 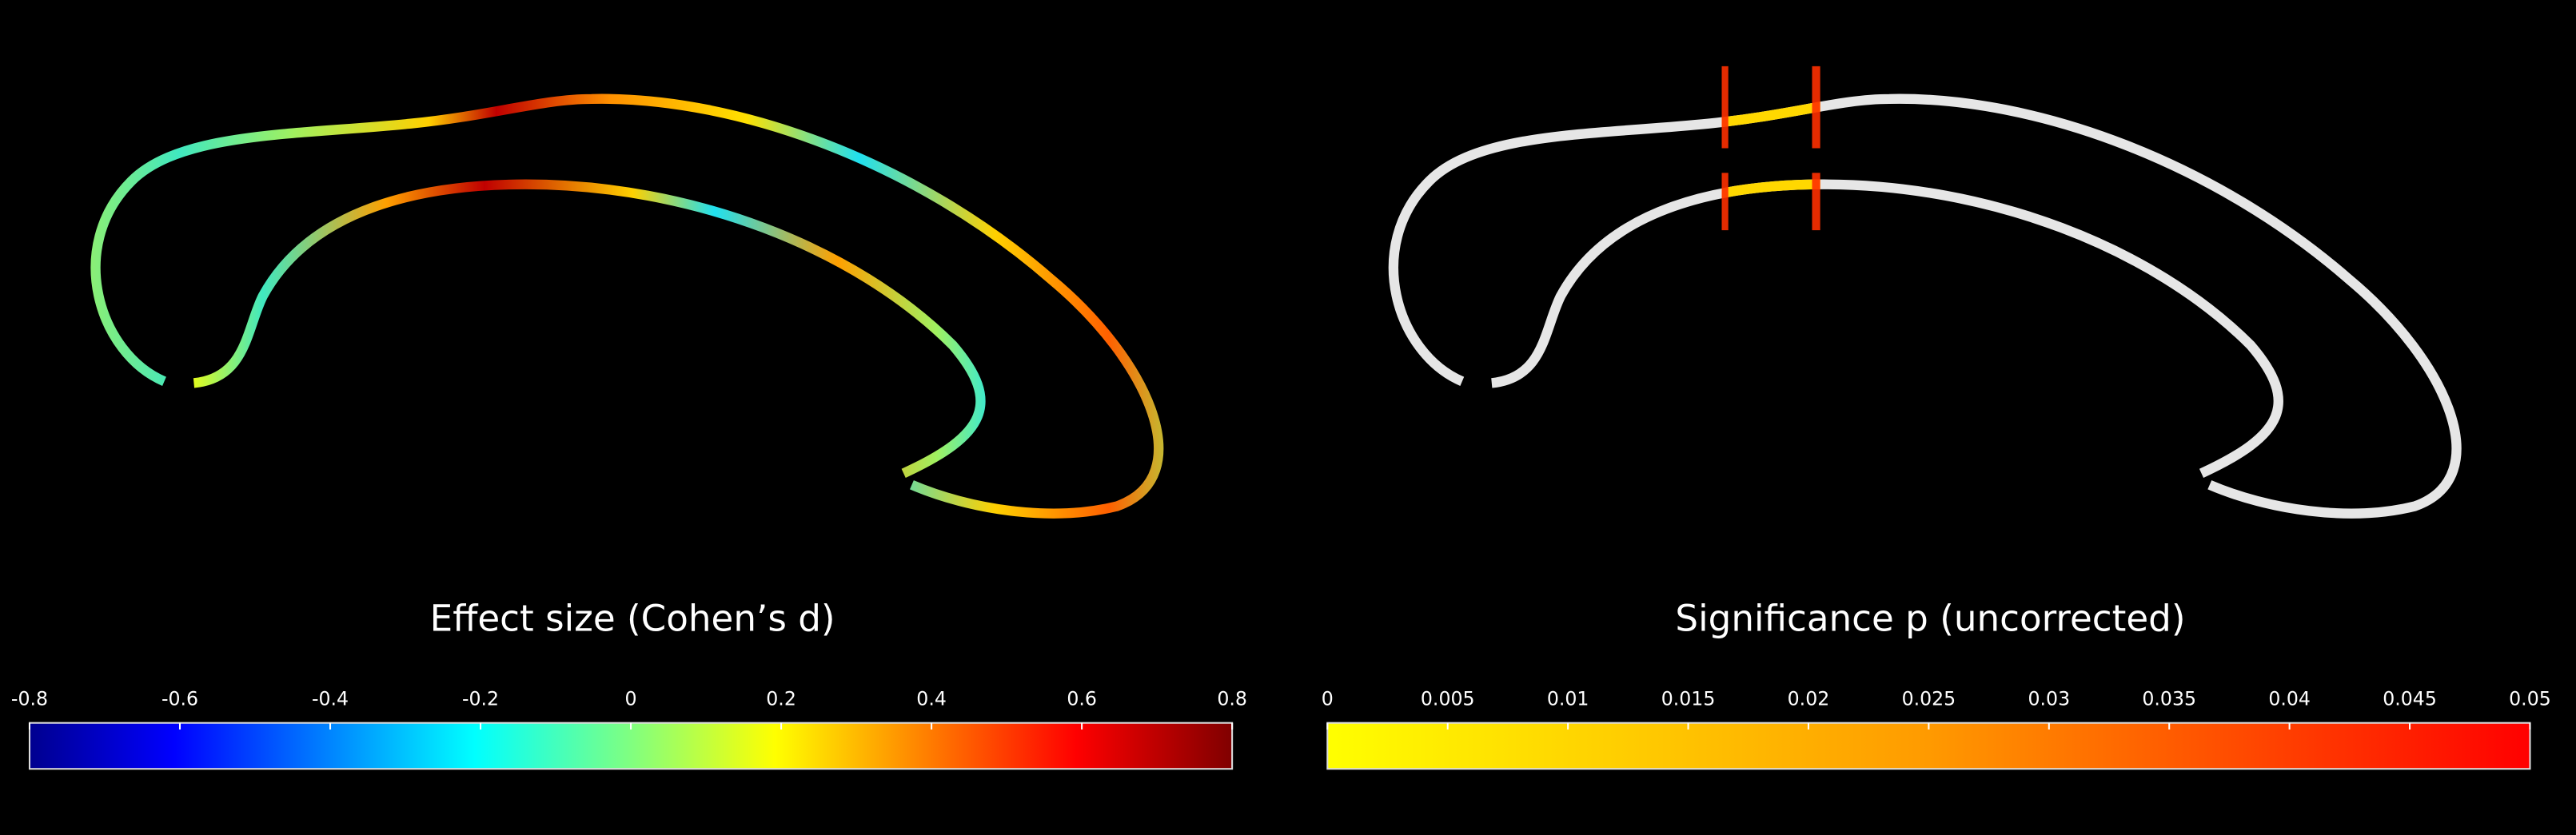 What do you see at coordinates (1448, 698) in the screenshot?
I see `tick-label: 0.005` at bounding box center [1448, 698].